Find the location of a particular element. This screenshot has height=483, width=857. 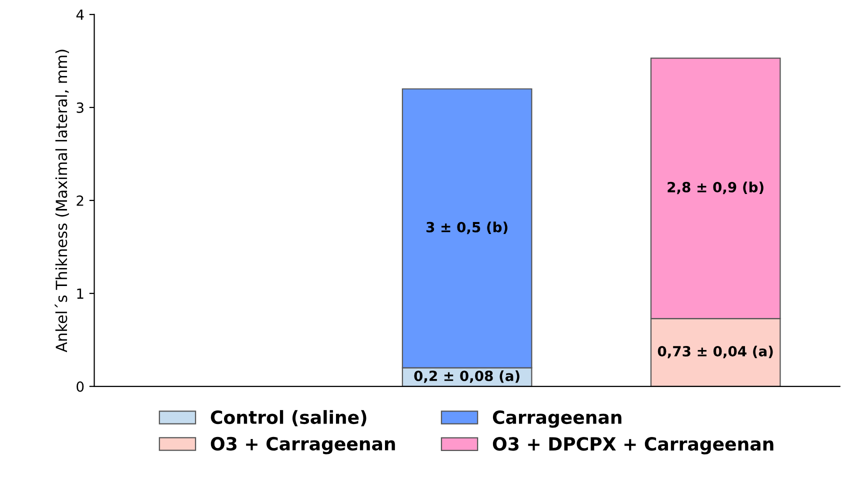

y-tick-label: 1 is located at coordinates (80, 293).